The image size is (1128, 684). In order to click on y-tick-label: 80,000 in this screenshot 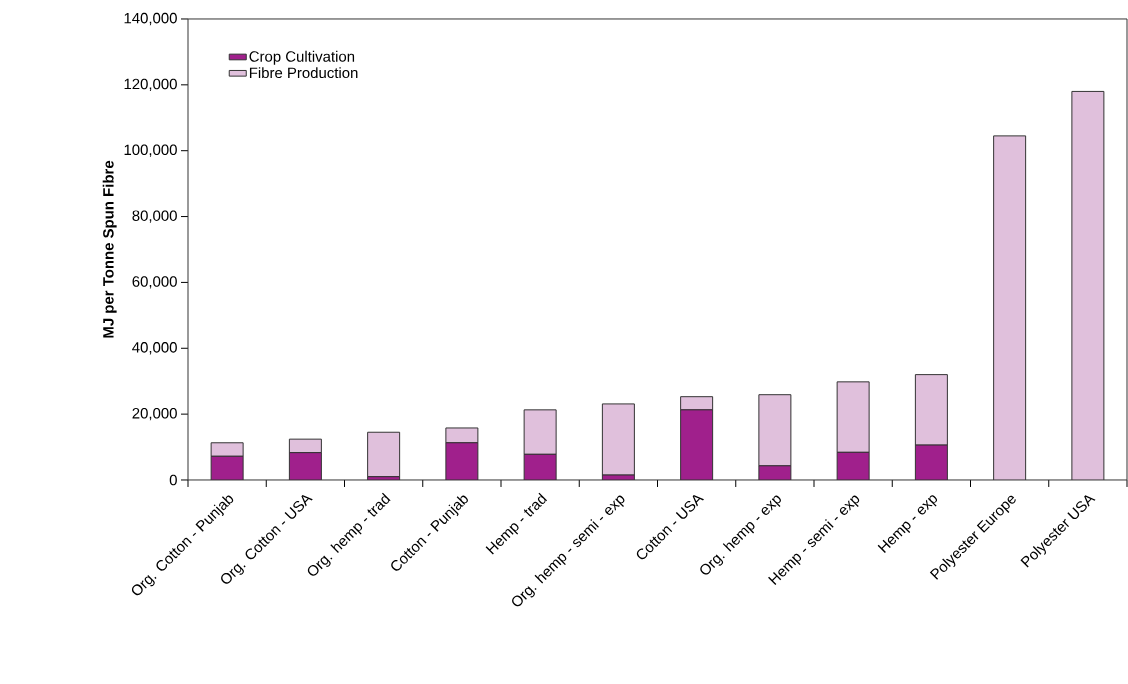, I will do `click(154, 216)`.